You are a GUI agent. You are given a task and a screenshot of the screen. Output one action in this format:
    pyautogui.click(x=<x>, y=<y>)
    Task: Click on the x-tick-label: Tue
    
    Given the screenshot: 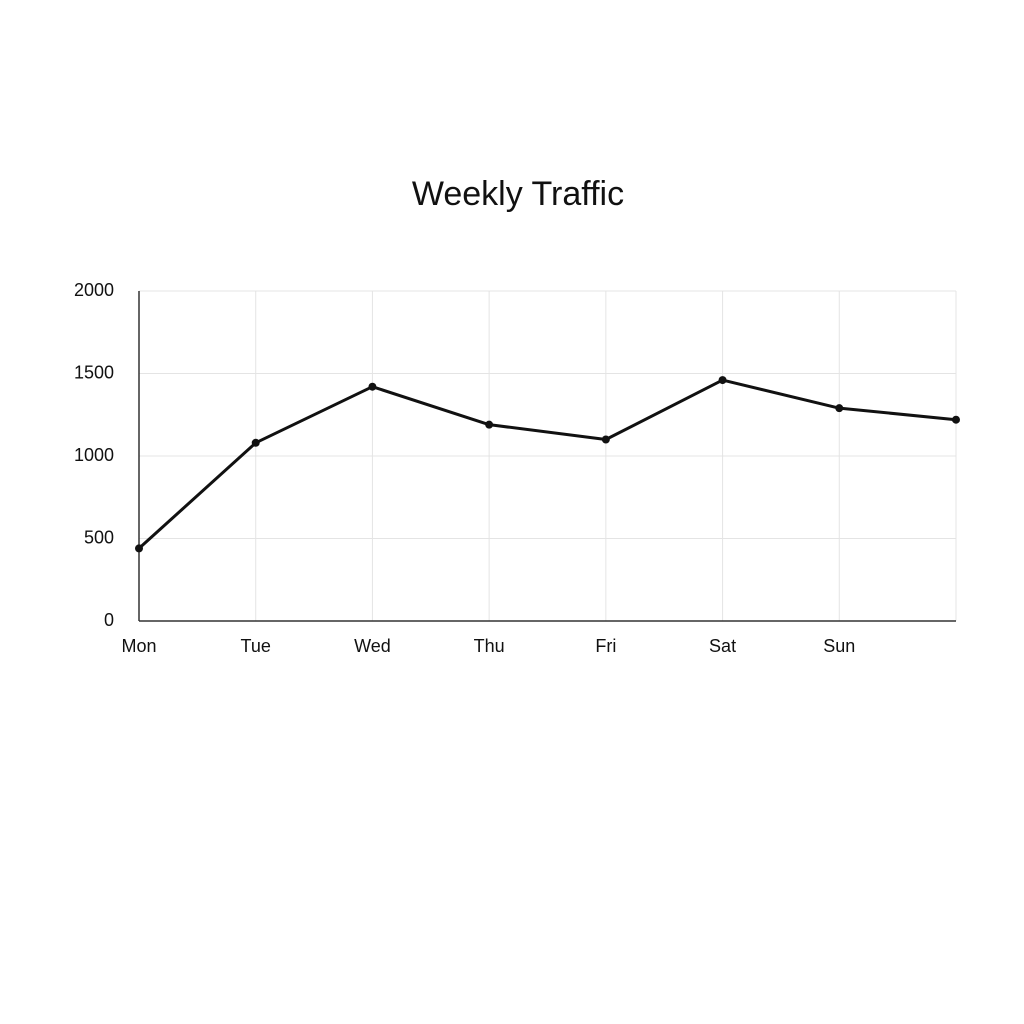 What is the action you would take?
    pyautogui.click(x=256, y=646)
    